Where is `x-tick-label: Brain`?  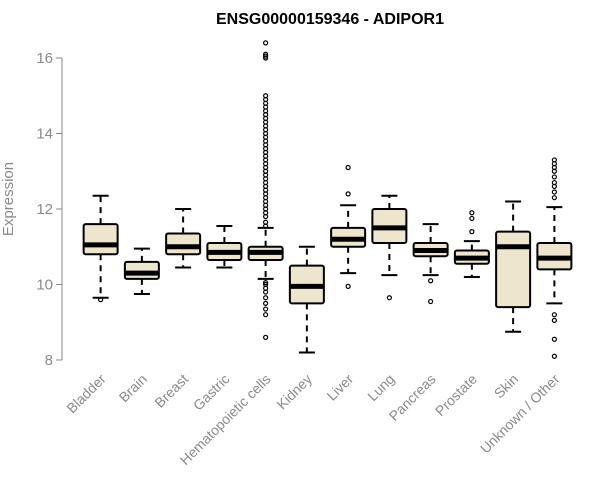 x-tick-label: Brain is located at coordinates (133, 388).